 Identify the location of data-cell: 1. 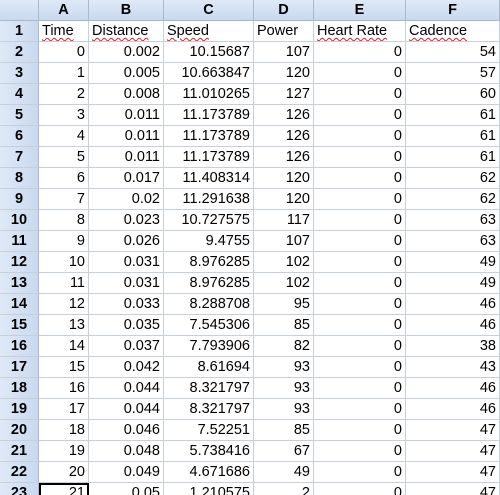
(64, 73).